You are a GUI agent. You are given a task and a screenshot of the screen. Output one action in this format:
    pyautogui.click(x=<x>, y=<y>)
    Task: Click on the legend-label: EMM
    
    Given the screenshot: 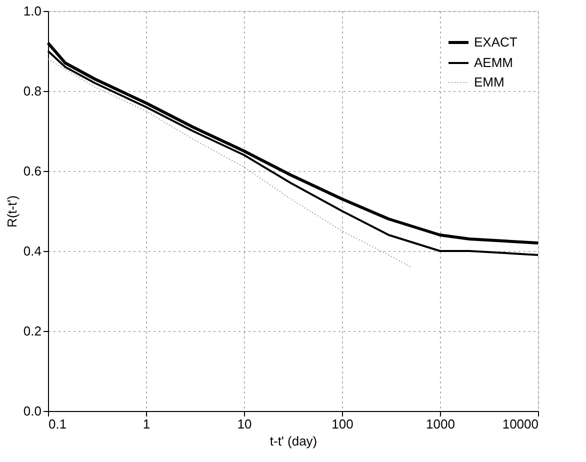 What is the action you would take?
    pyautogui.click(x=489, y=82)
    